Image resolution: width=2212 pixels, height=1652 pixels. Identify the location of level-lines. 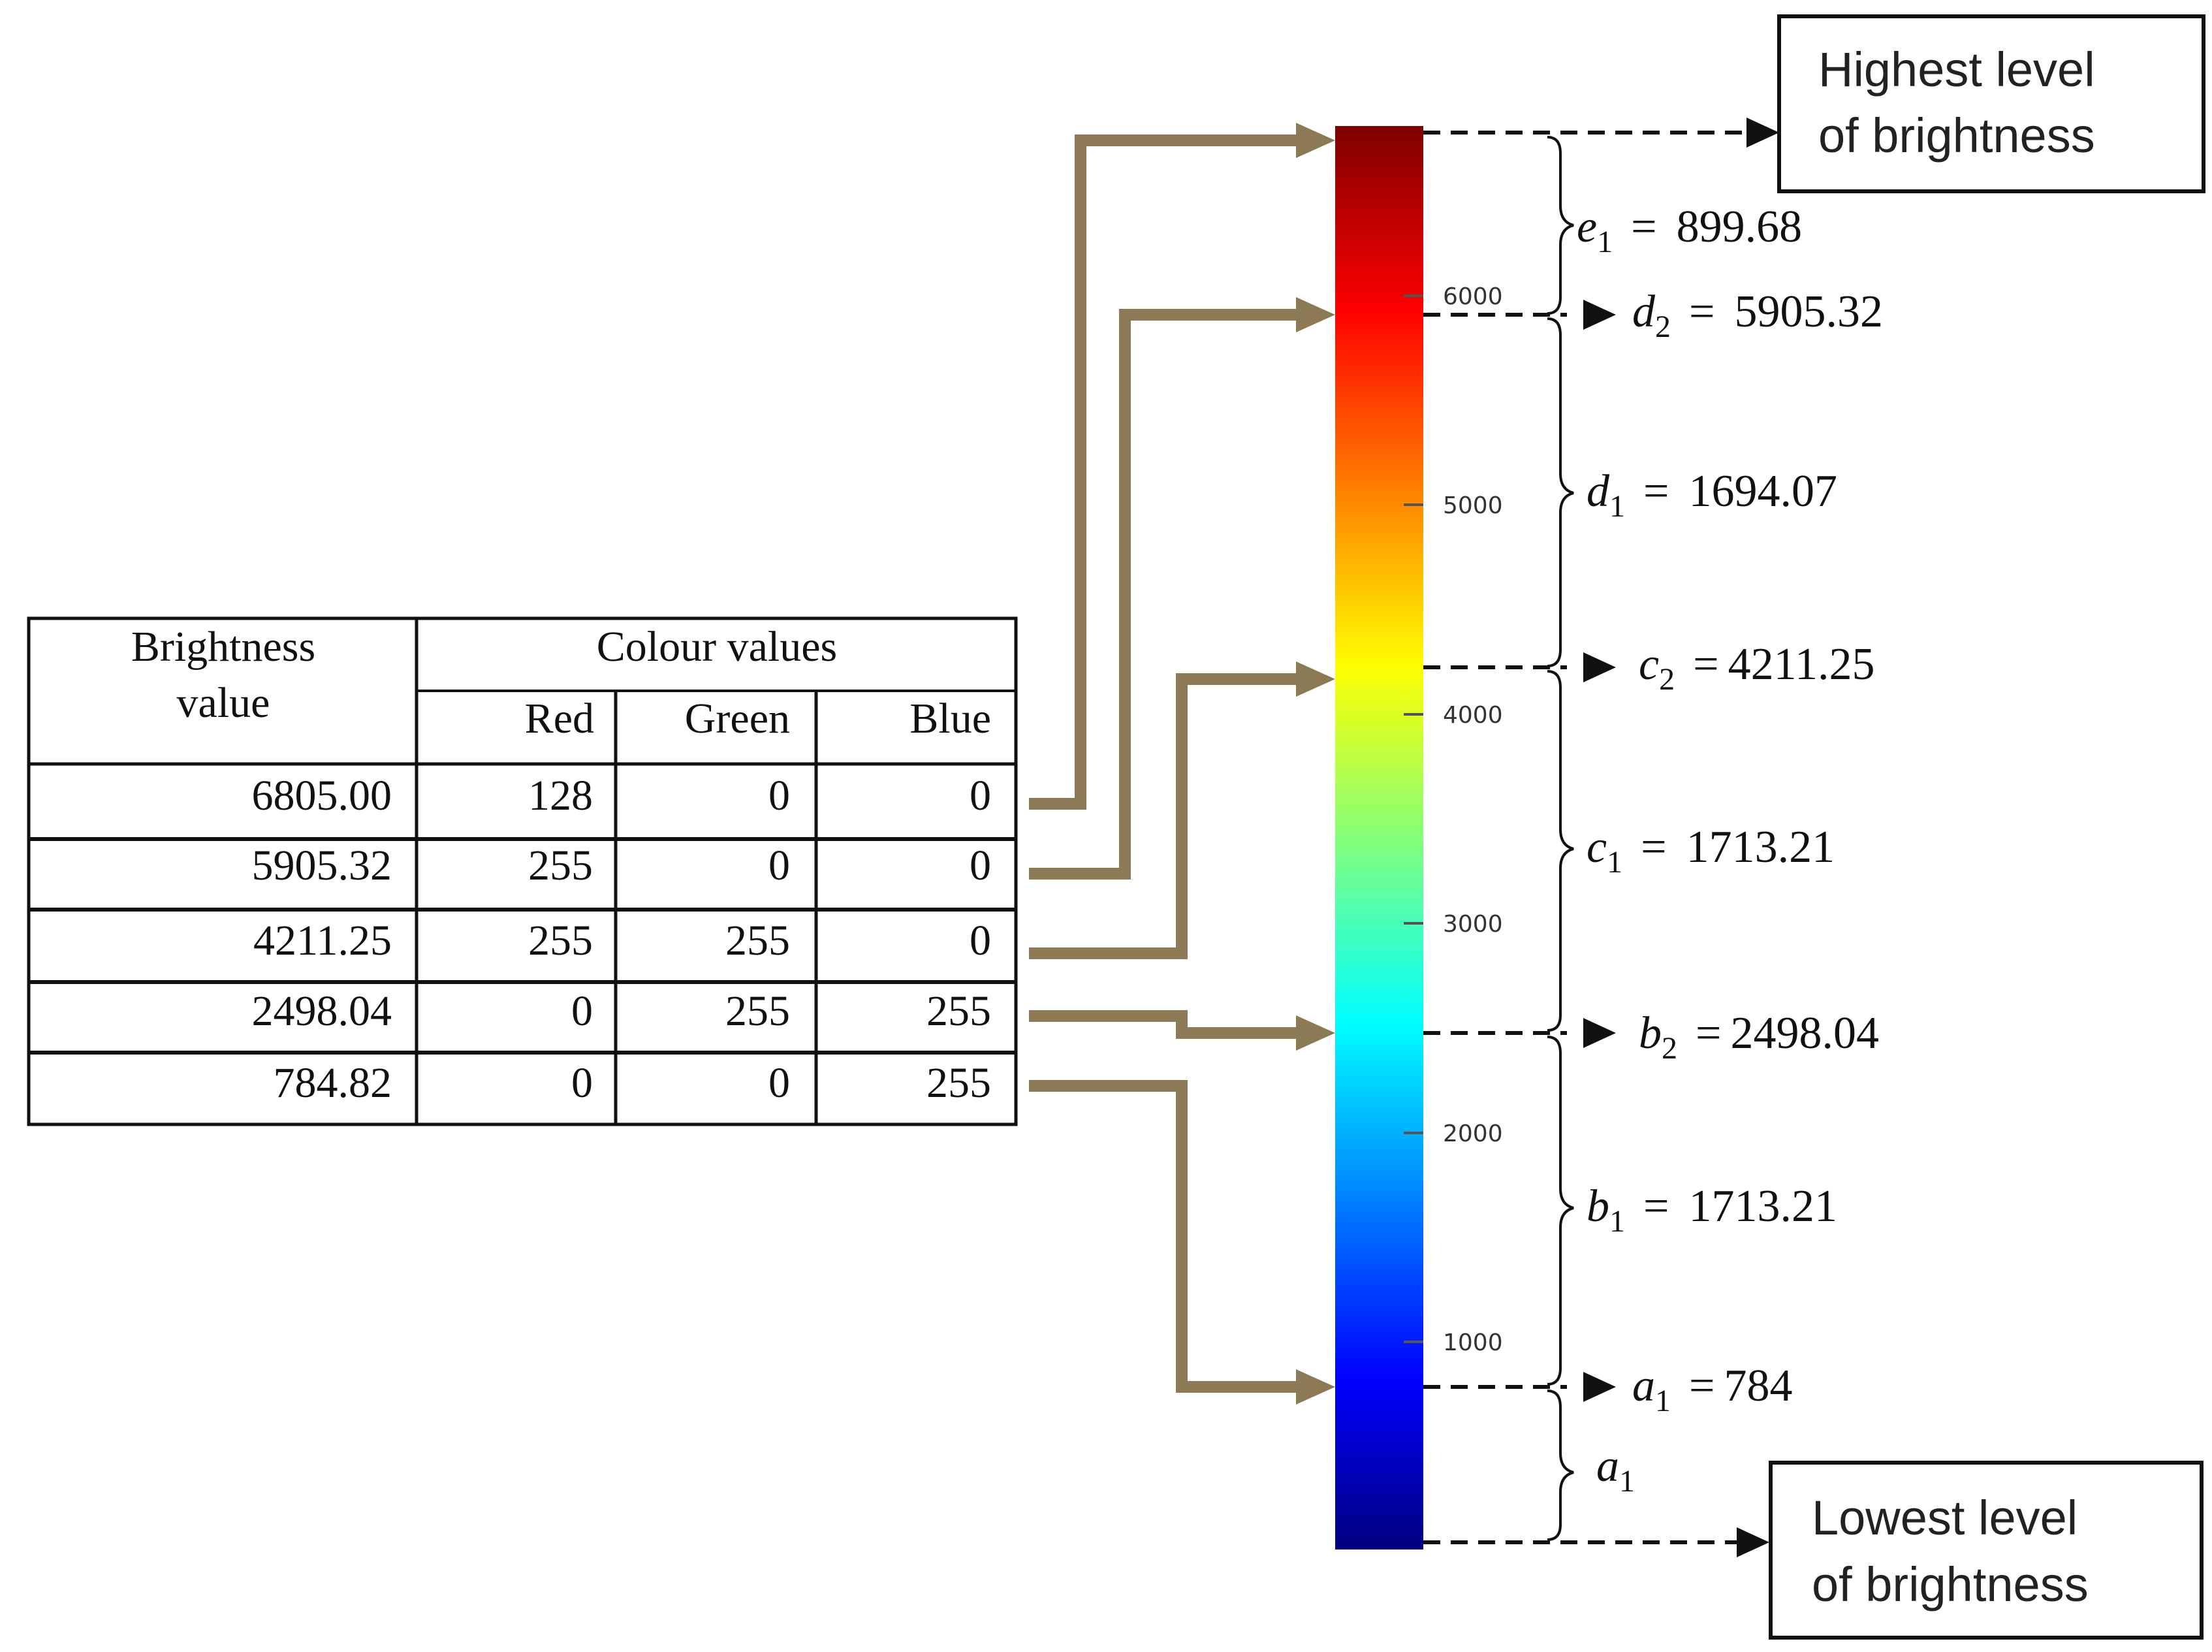
(1584, 838).